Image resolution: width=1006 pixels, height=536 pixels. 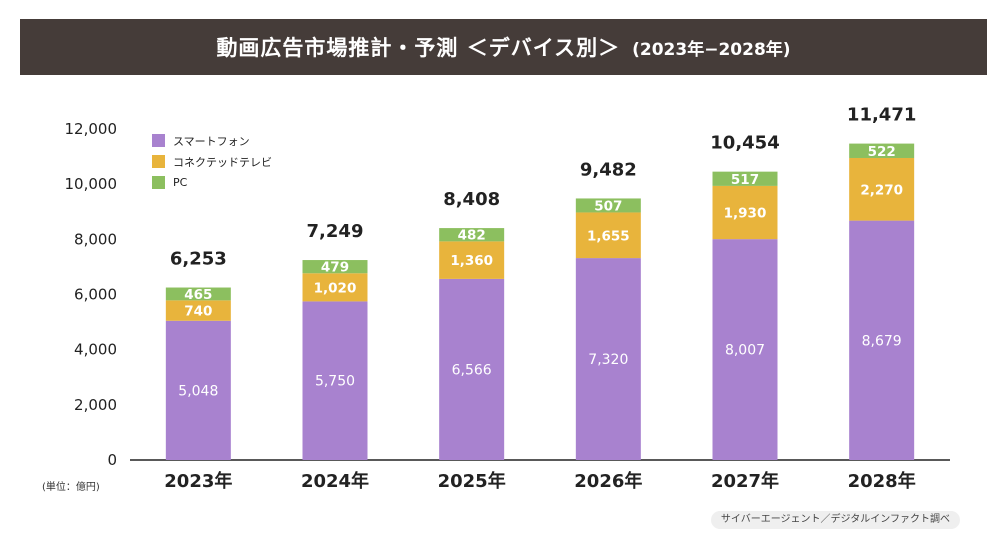 I want to click on legend-item-connected-tv: コネクテッドテレビ, so click(x=212, y=161).